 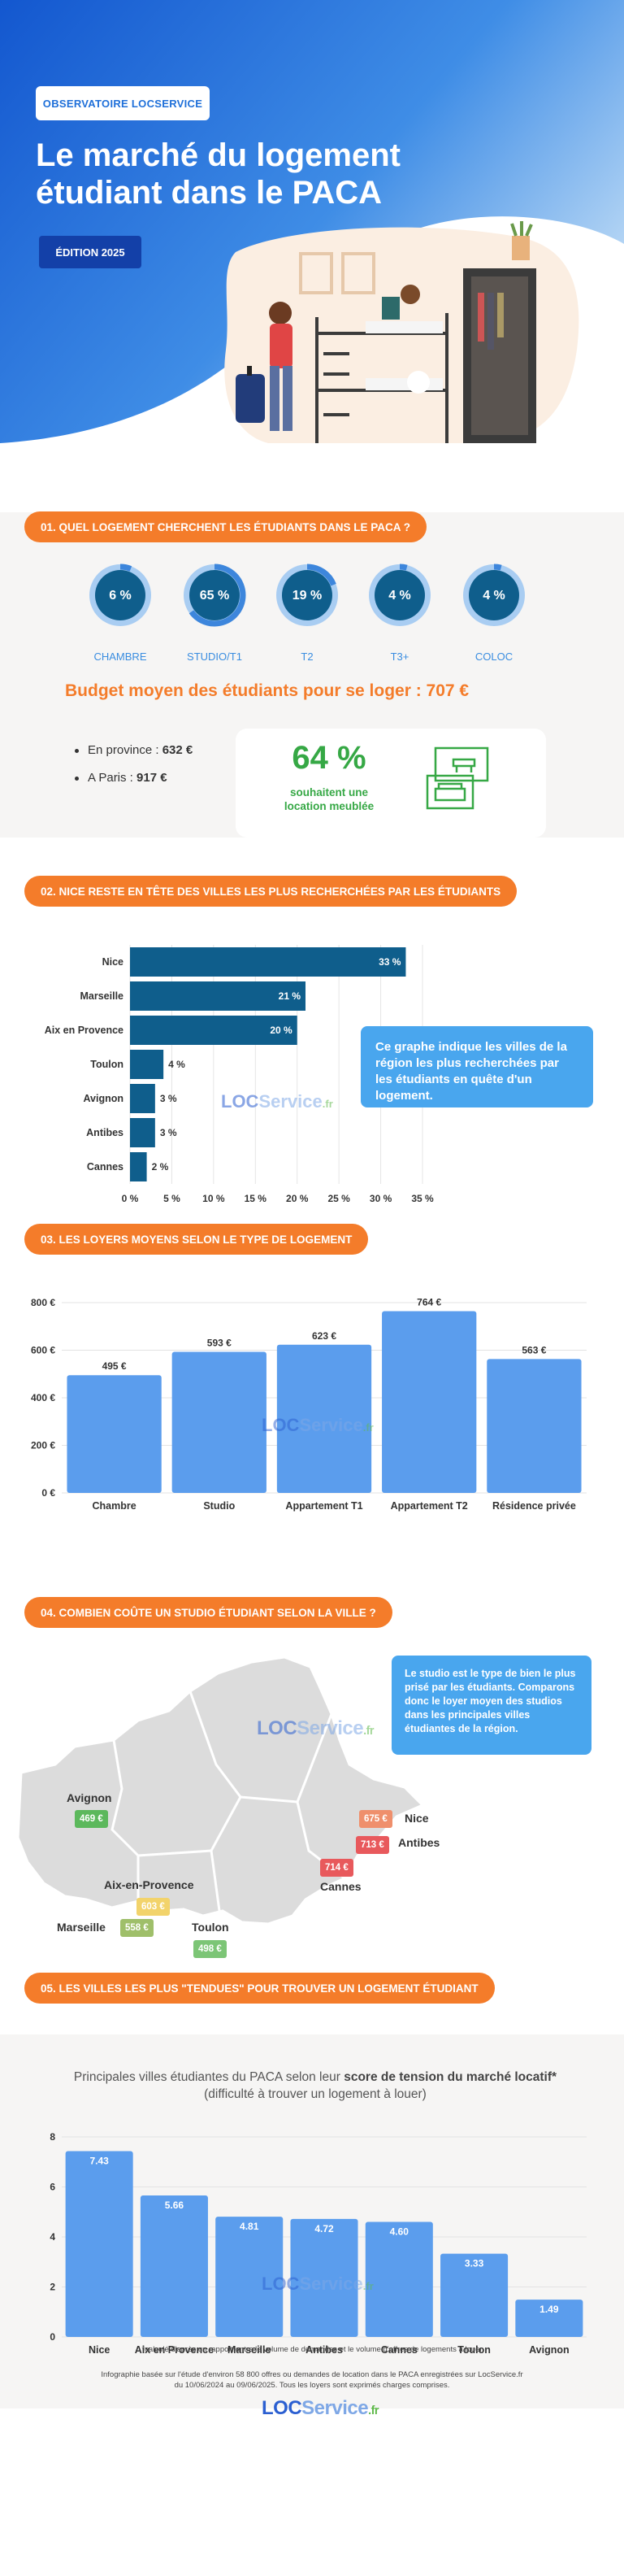 I want to click on bar-value-label: 2 %, so click(x=160, y=1167).